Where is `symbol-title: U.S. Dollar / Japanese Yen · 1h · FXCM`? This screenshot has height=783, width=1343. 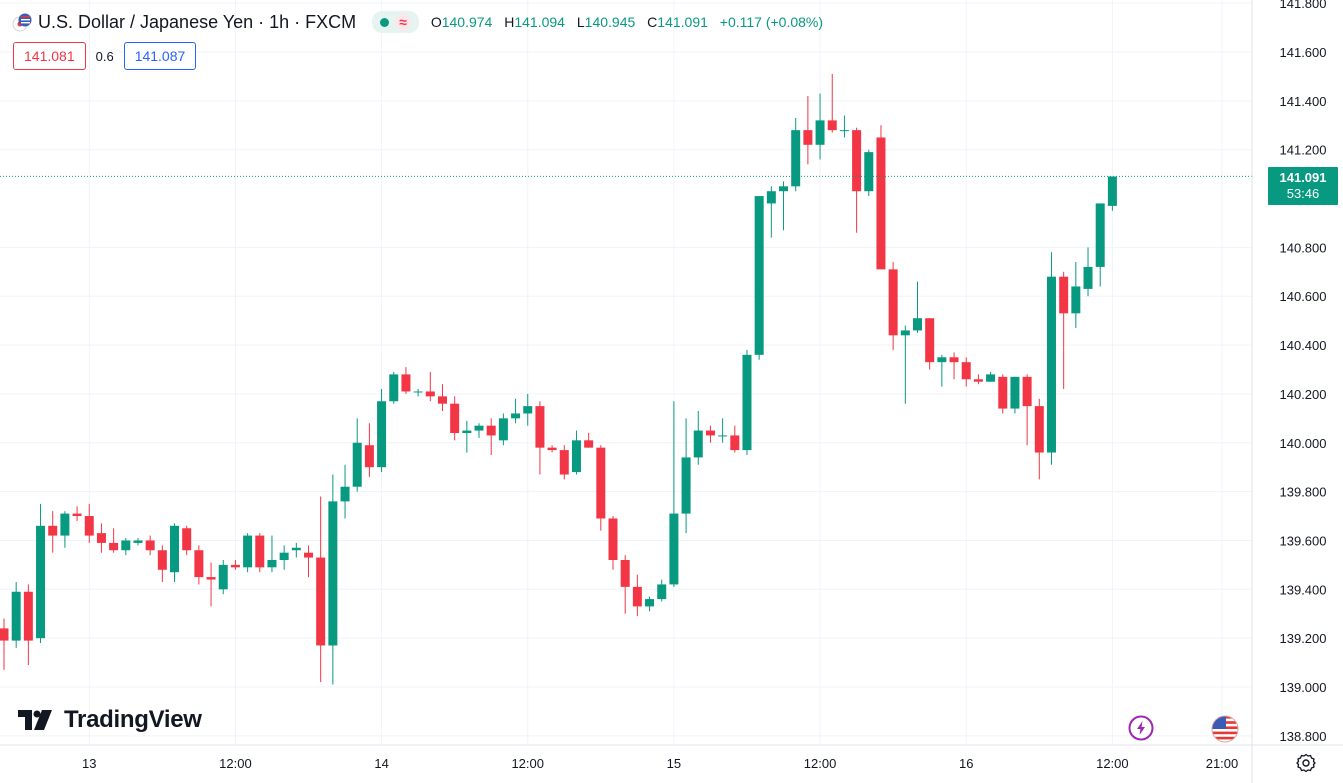
symbol-title: U.S. Dollar / Japanese Yen · 1h · FXCM is located at coordinates (197, 21).